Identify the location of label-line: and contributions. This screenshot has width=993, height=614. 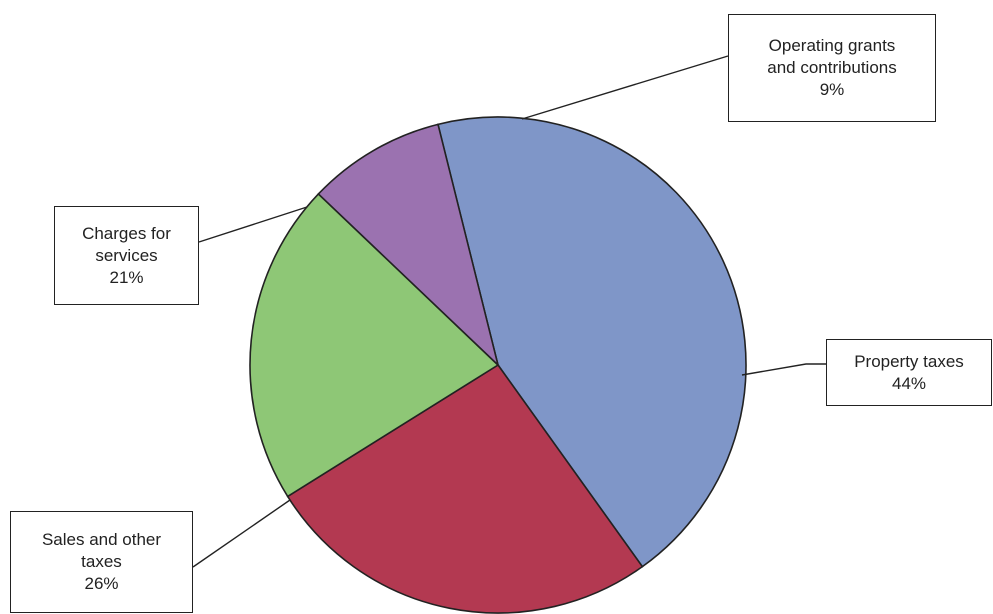
(832, 67).